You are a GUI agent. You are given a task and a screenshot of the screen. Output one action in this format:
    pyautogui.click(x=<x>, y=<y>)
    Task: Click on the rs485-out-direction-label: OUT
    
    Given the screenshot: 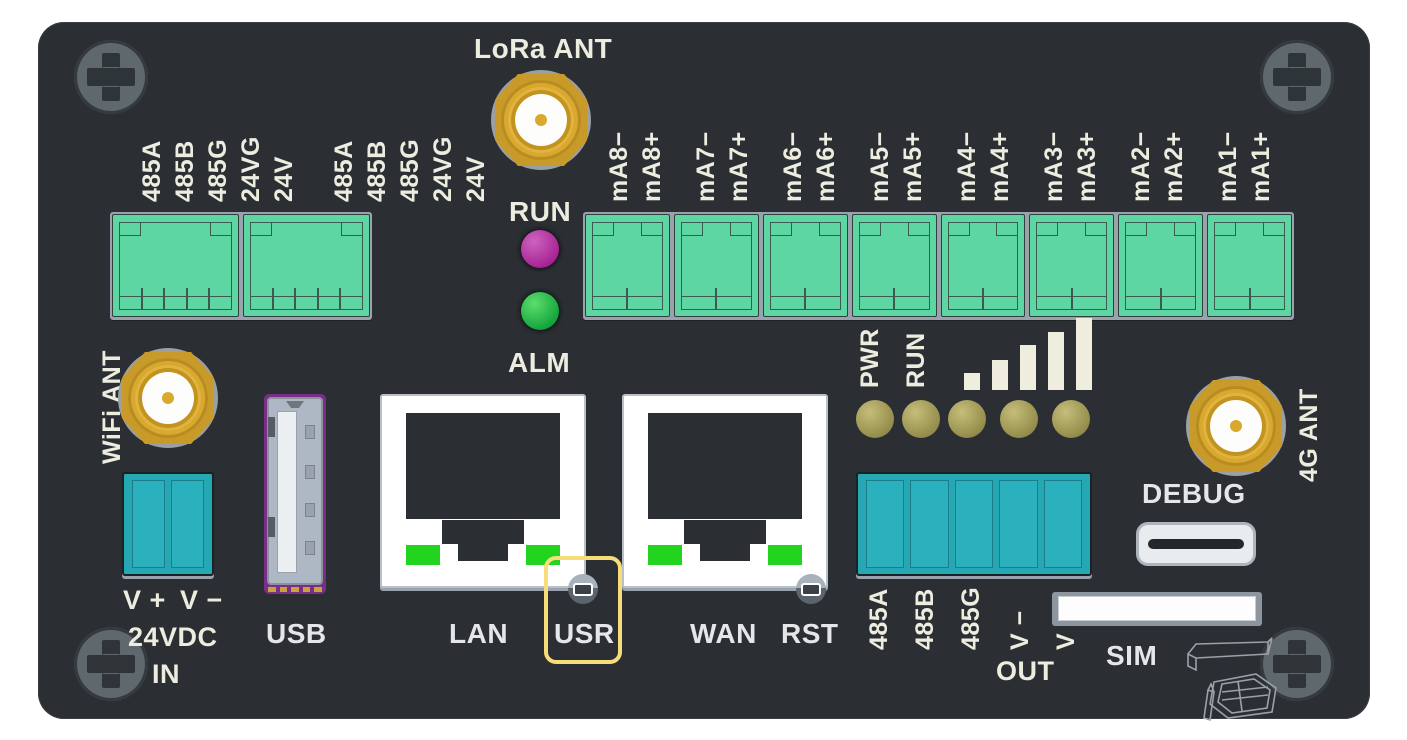 What is the action you would take?
    pyautogui.click(x=1025, y=671)
    